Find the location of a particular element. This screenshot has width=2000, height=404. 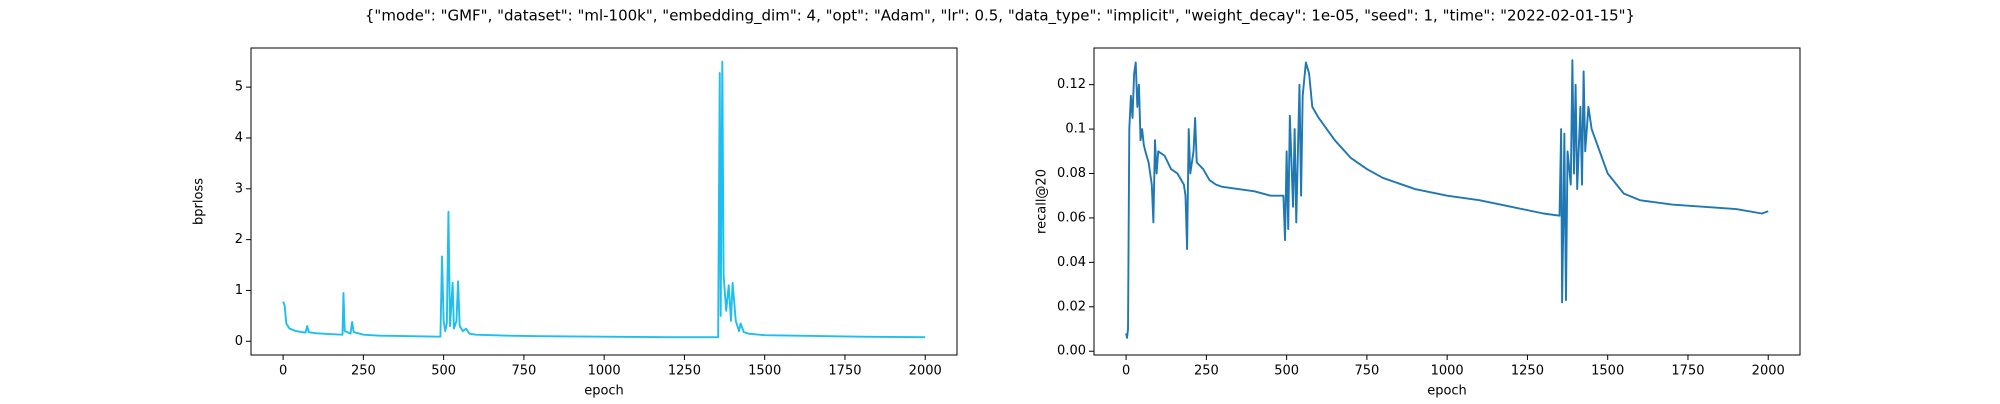

y-tick-label: 4 is located at coordinates (239, 137).